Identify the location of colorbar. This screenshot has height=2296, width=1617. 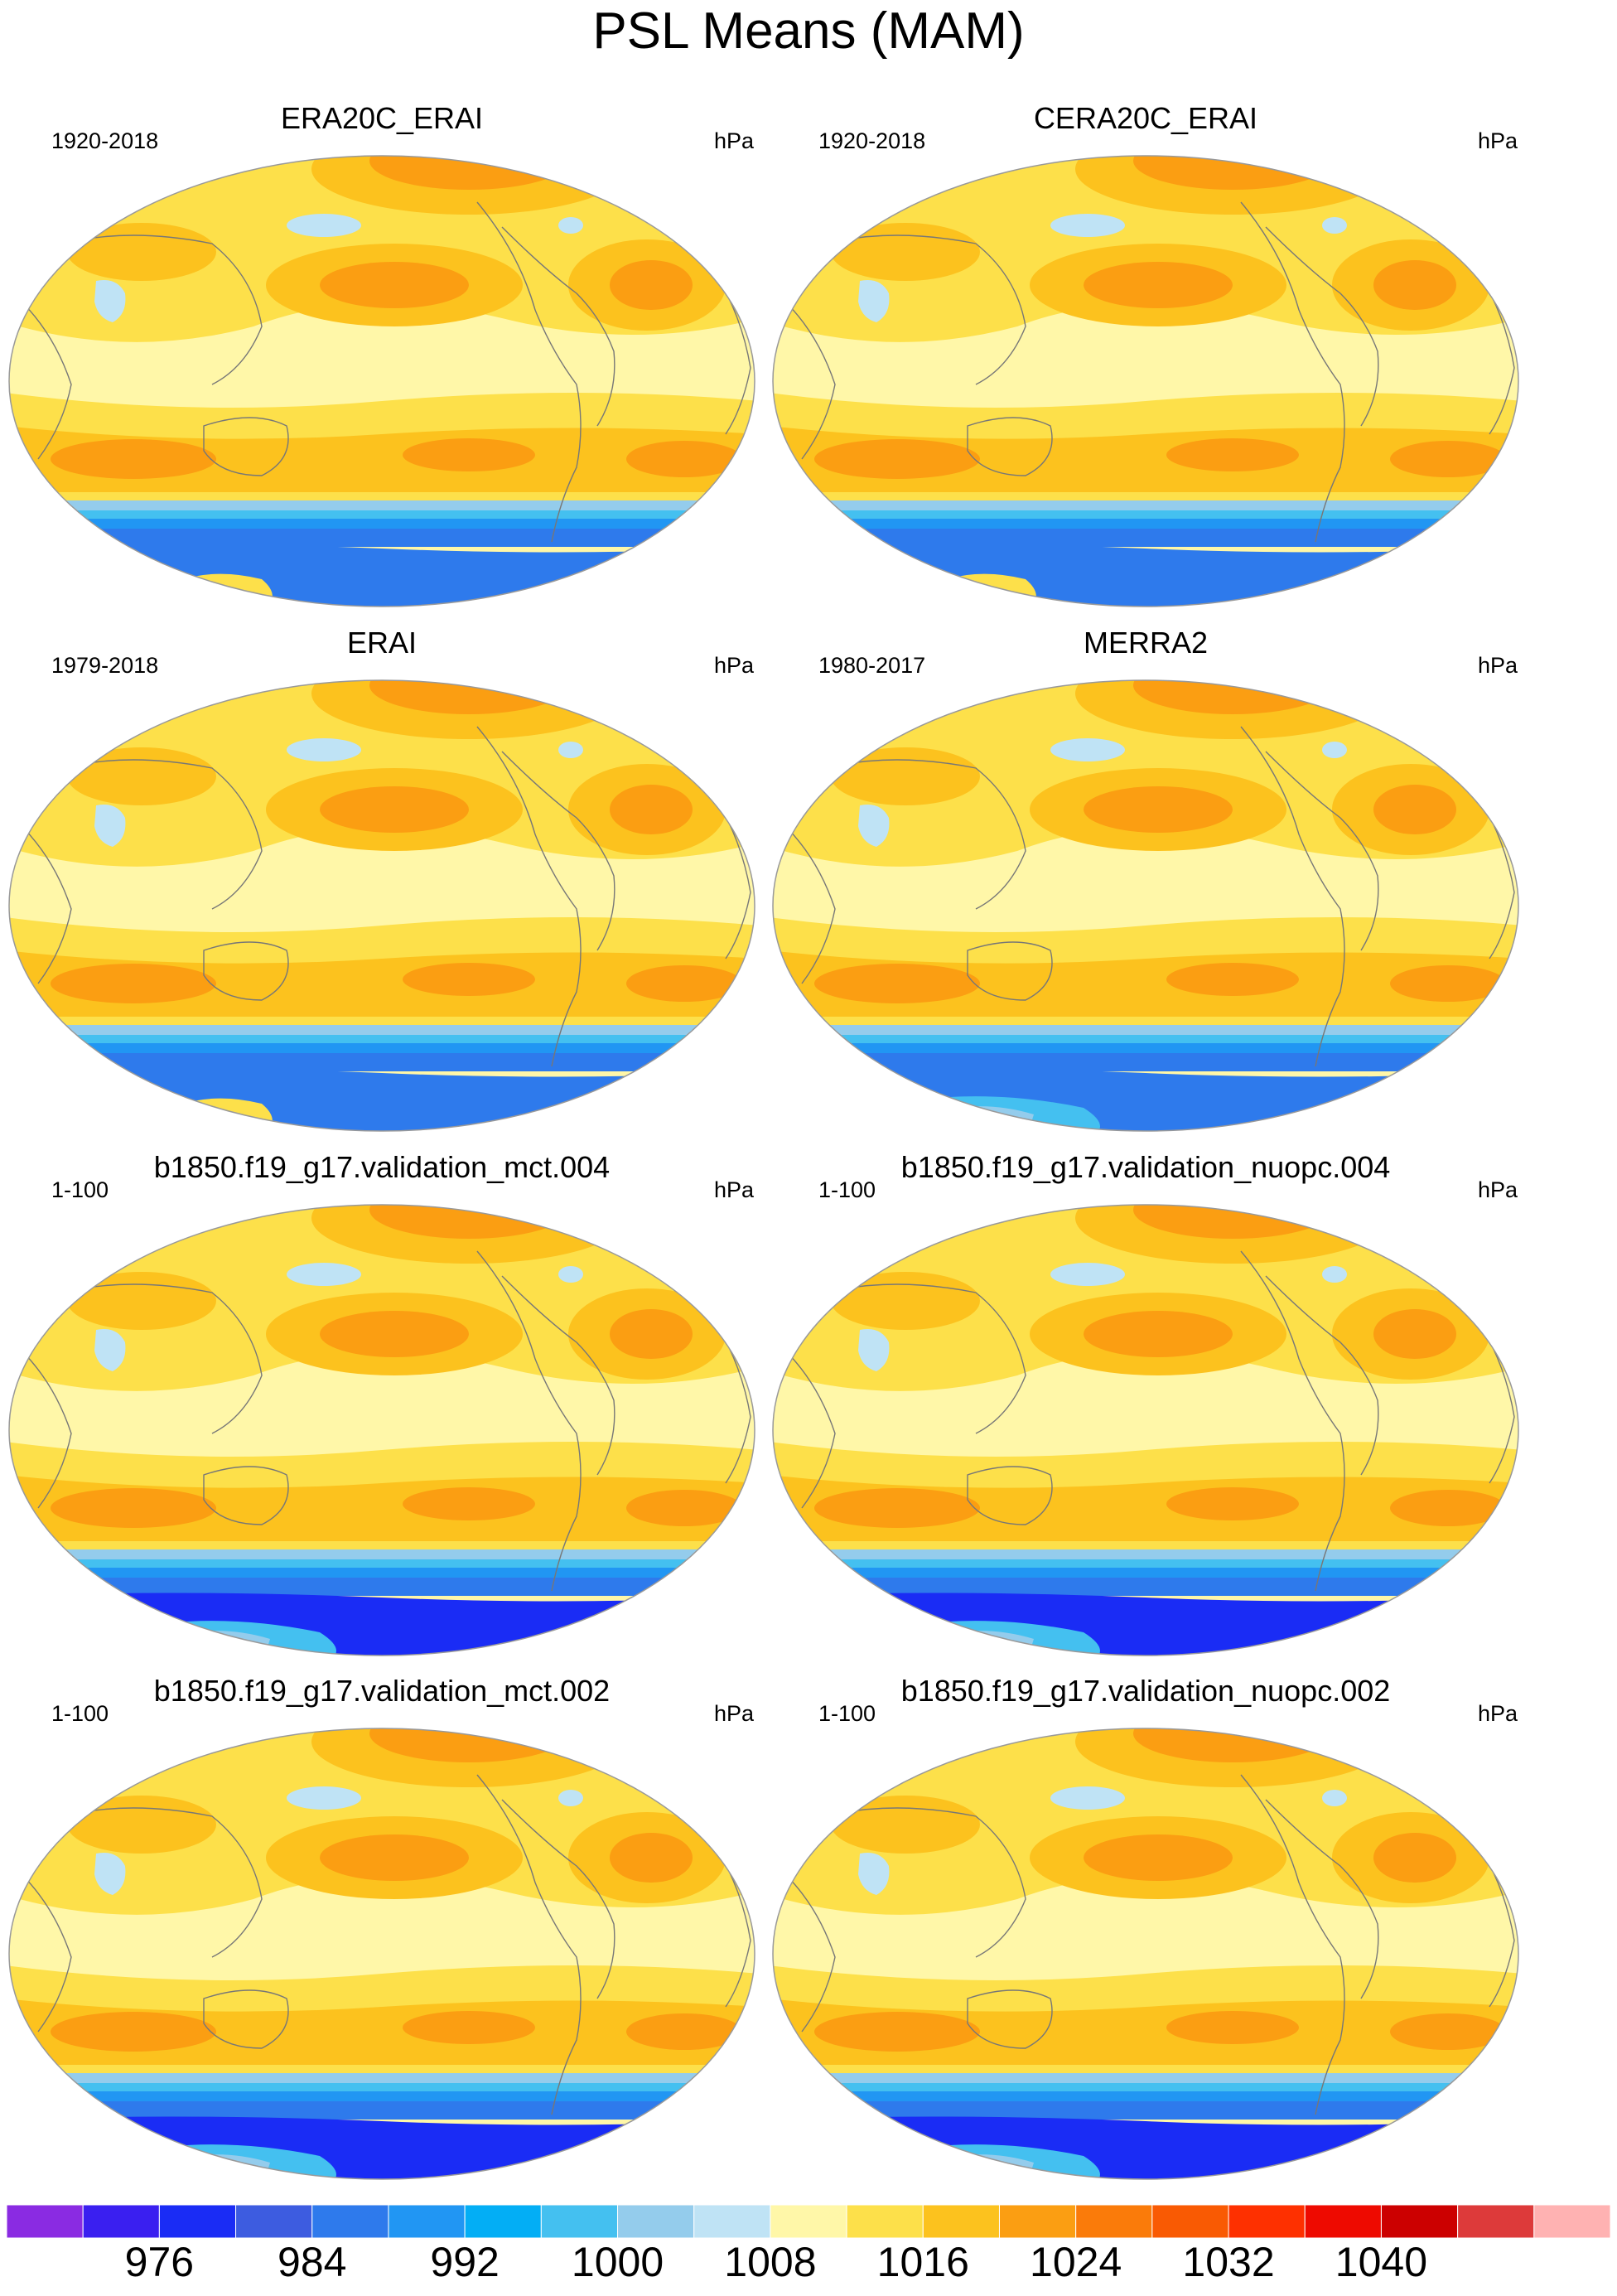
(808, 2222).